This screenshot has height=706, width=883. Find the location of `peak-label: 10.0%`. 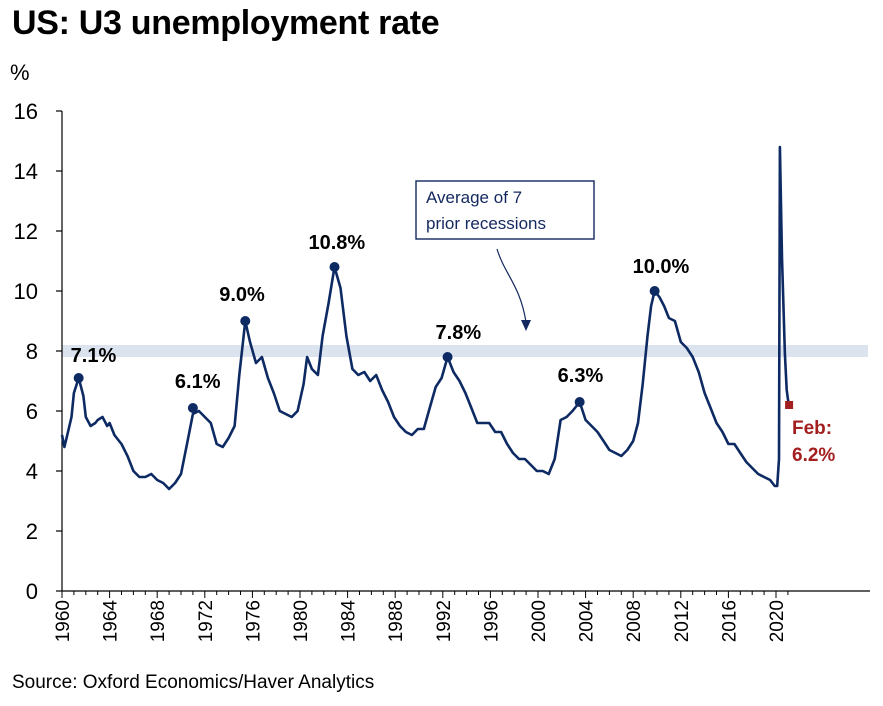

peak-label: 10.0% is located at coordinates (661, 267).